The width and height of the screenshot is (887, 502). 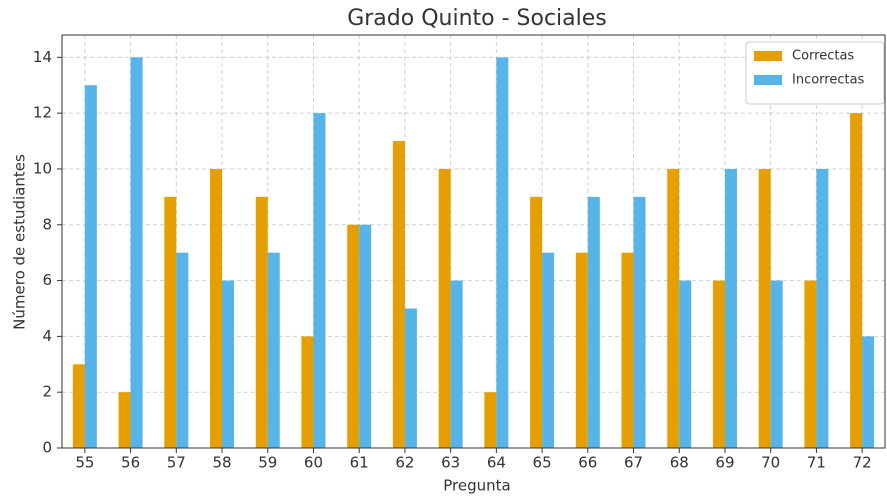 I want to click on x-tick-label: 55, so click(x=84, y=463).